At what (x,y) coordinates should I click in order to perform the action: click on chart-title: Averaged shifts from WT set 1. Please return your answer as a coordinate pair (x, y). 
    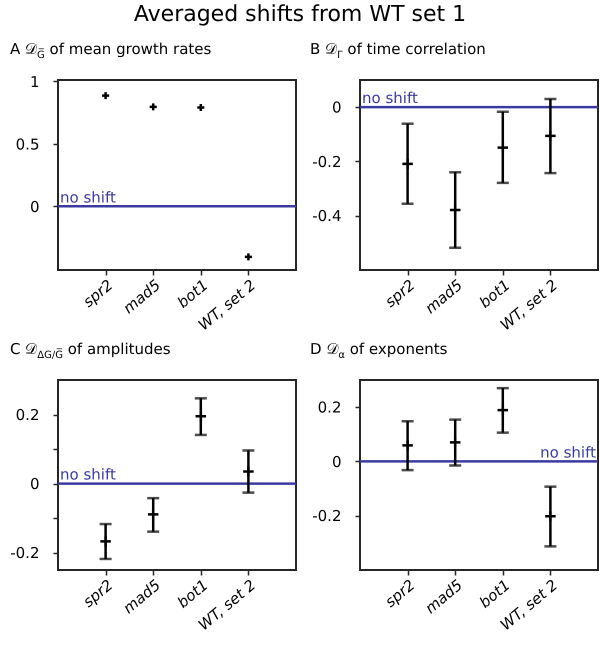
    Looking at the image, I should click on (300, 14).